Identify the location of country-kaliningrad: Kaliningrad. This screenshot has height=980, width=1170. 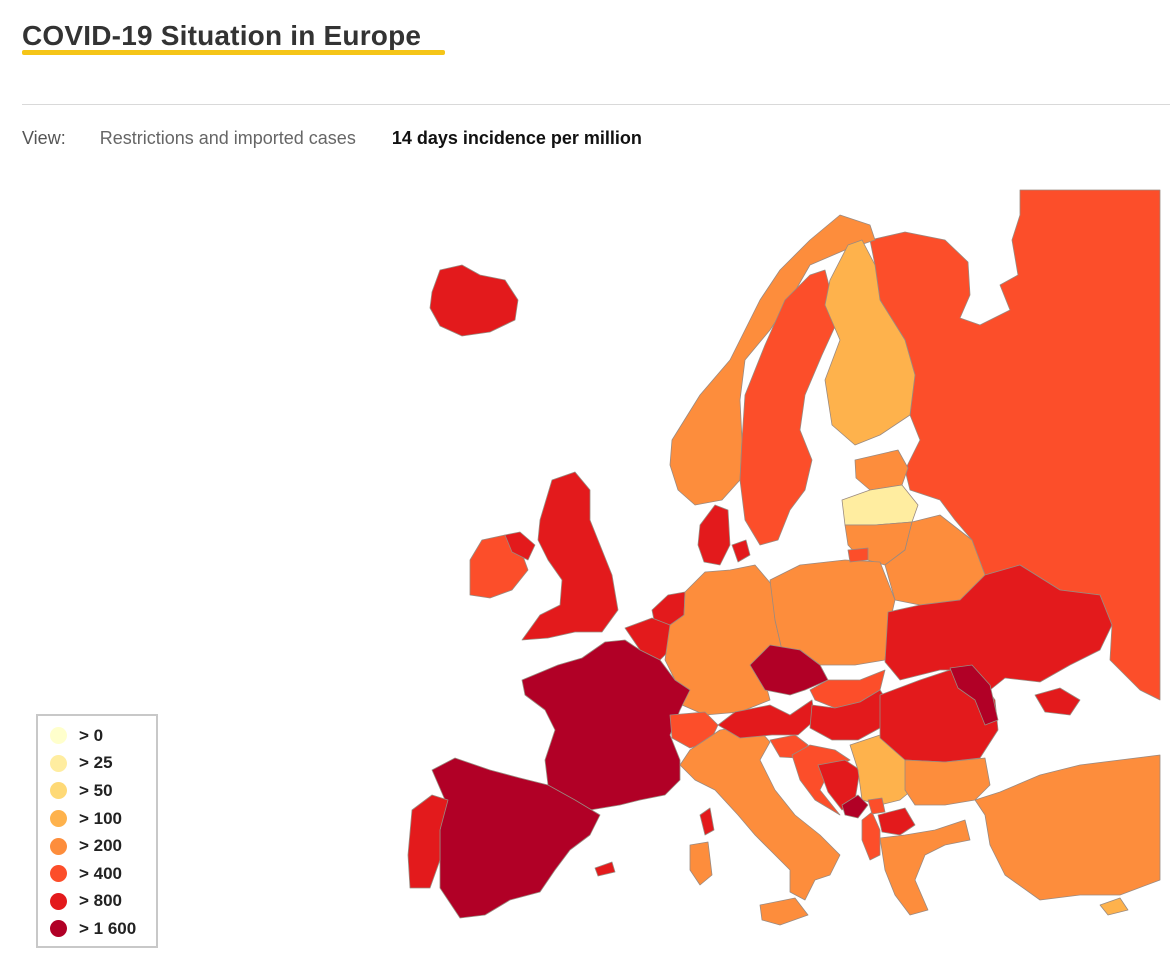
(858, 555).